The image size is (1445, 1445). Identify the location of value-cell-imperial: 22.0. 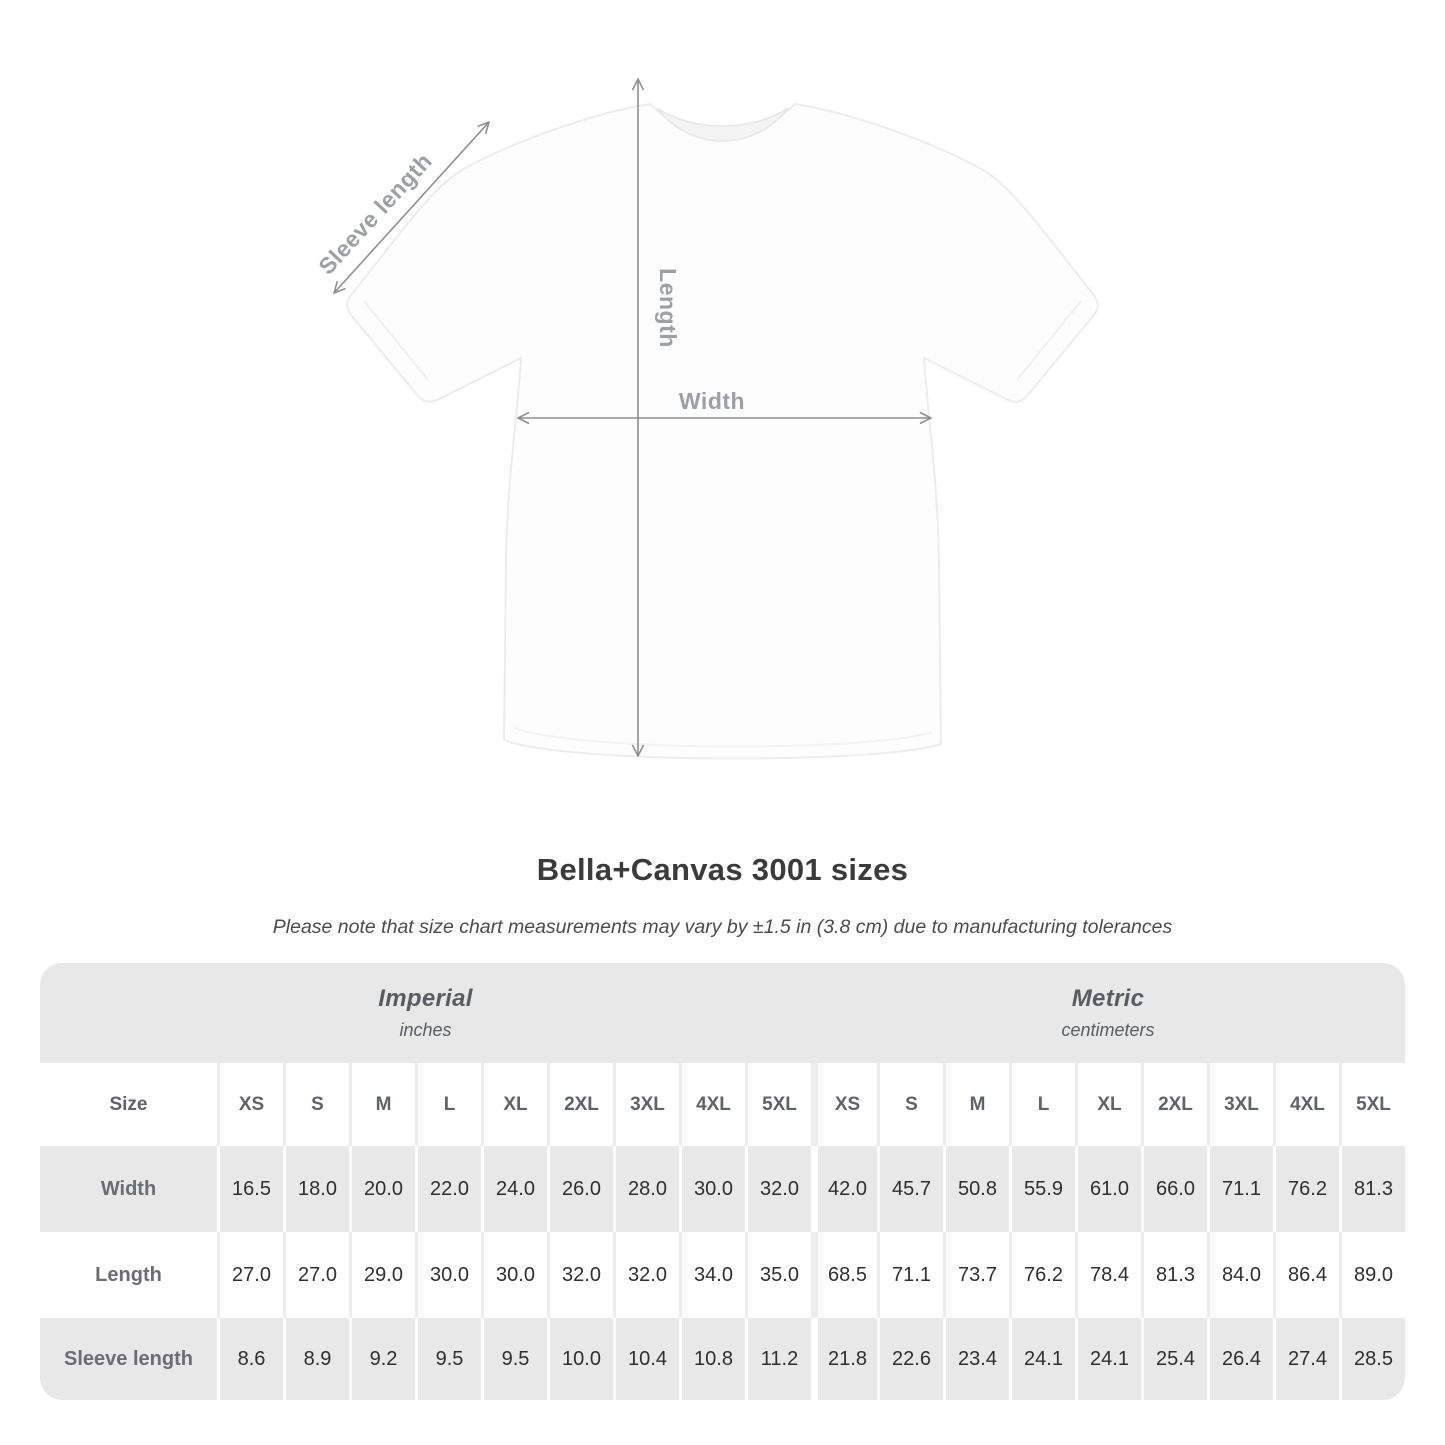
(448, 1189).